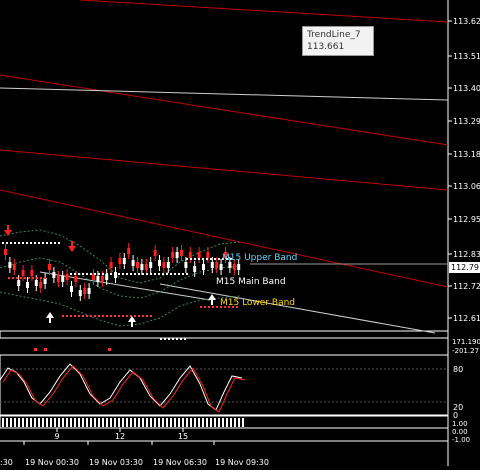 This screenshot has height=470, width=480. Describe the element at coordinates (52, 462) in the screenshot. I see `time-axis-label: 19 Nov 00:30` at that location.